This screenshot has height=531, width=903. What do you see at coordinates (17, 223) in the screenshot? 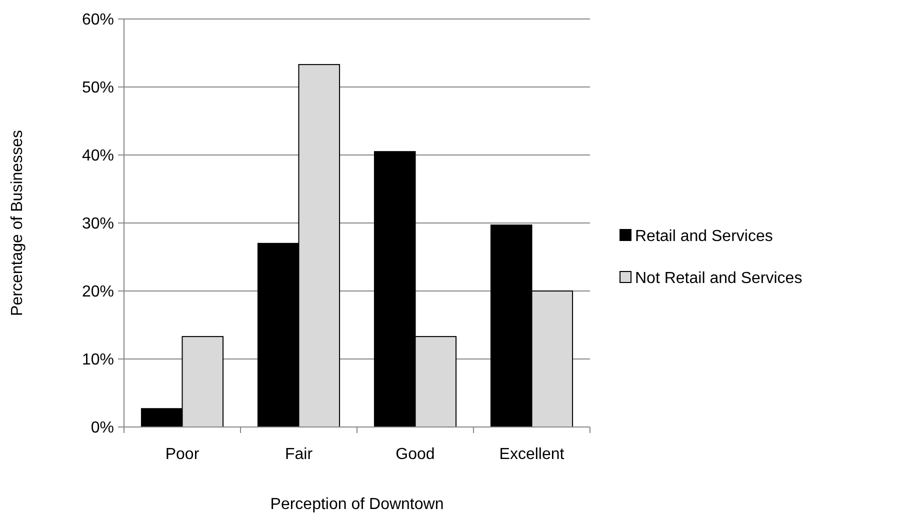
I see `y-axis-title: Percentage of Businesses` at bounding box center [17, 223].